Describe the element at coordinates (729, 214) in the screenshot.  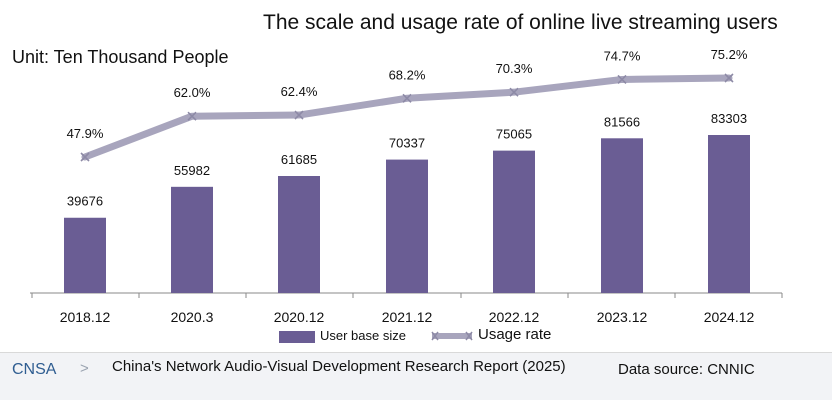
I see `bar-2024.12` at that location.